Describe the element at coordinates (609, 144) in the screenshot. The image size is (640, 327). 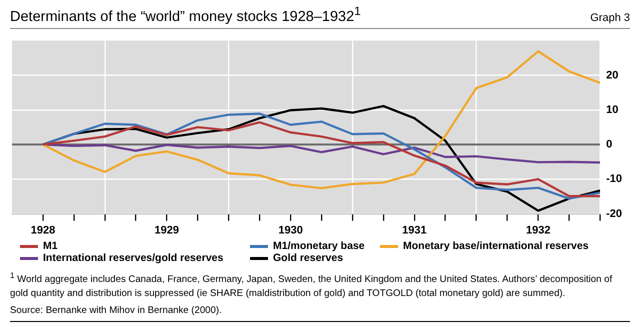
I see `y-tick-label: 0` at that location.